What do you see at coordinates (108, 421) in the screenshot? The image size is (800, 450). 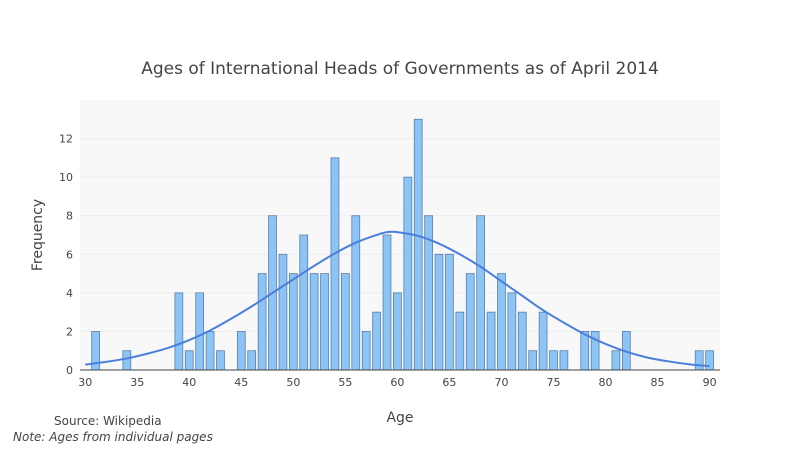 I see `source-annotation: Source: Wikipedia` at bounding box center [108, 421].